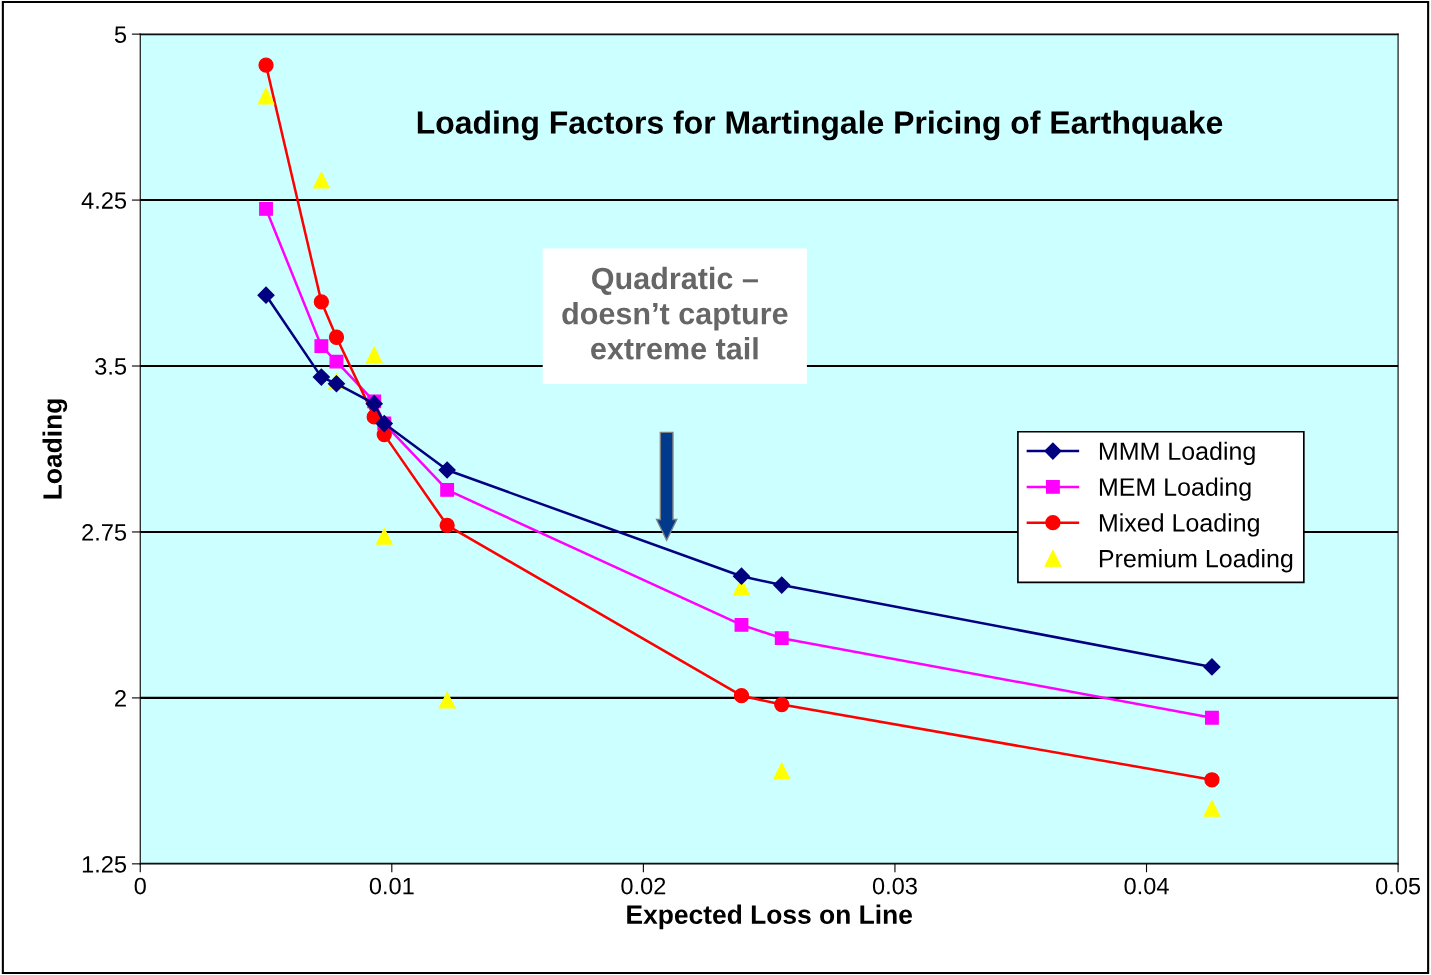 The height and width of the screenshot is (975, 1431). I want to click on x-tick-label: 0.02, so click(643, 886).